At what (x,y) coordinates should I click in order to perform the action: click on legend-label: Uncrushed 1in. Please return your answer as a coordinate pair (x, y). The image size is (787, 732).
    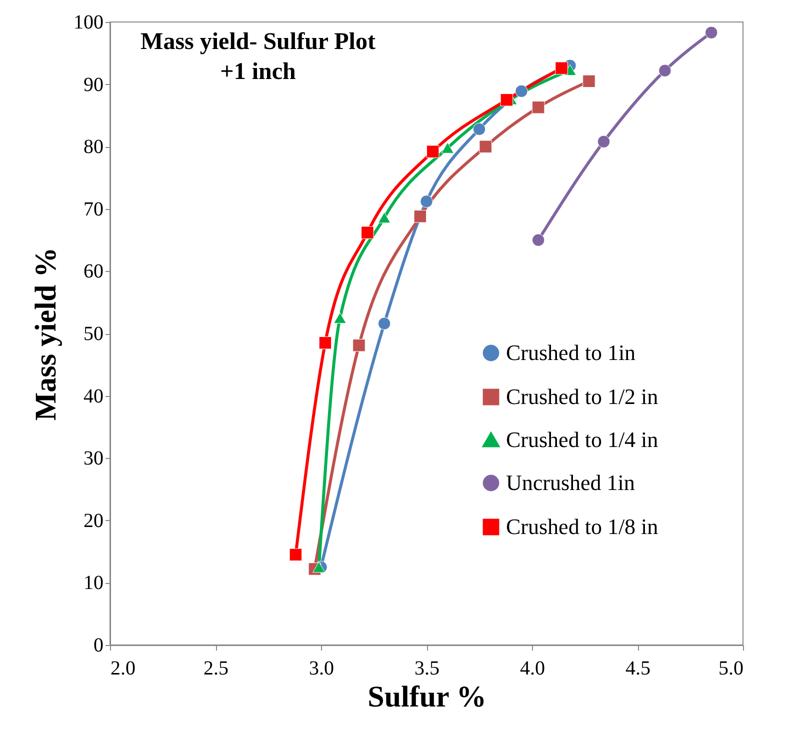
    Looking at the image, I should click on (570, 482).